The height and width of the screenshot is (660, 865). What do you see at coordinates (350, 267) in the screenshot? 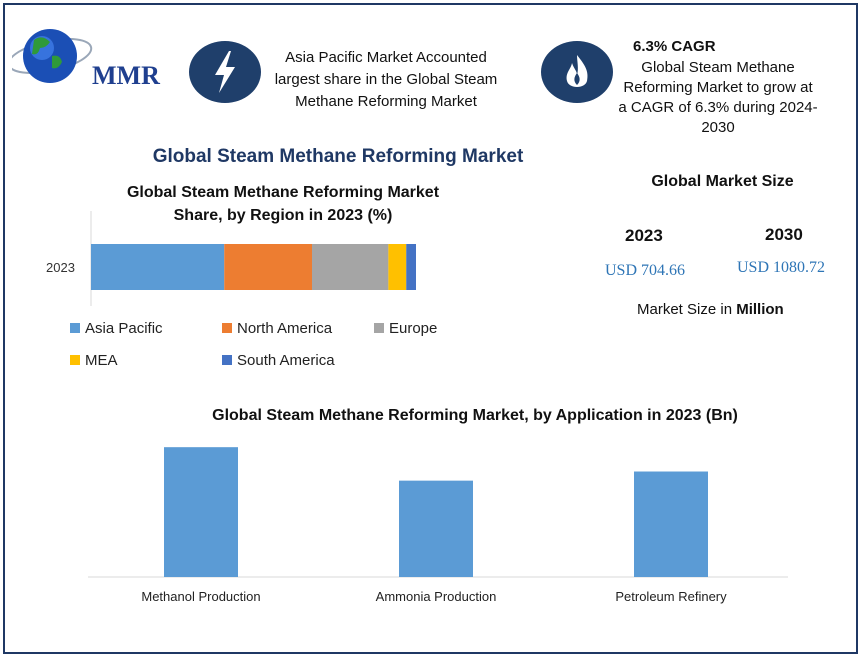
I see `bar-segment-europe` at bounding box center [350, 267].